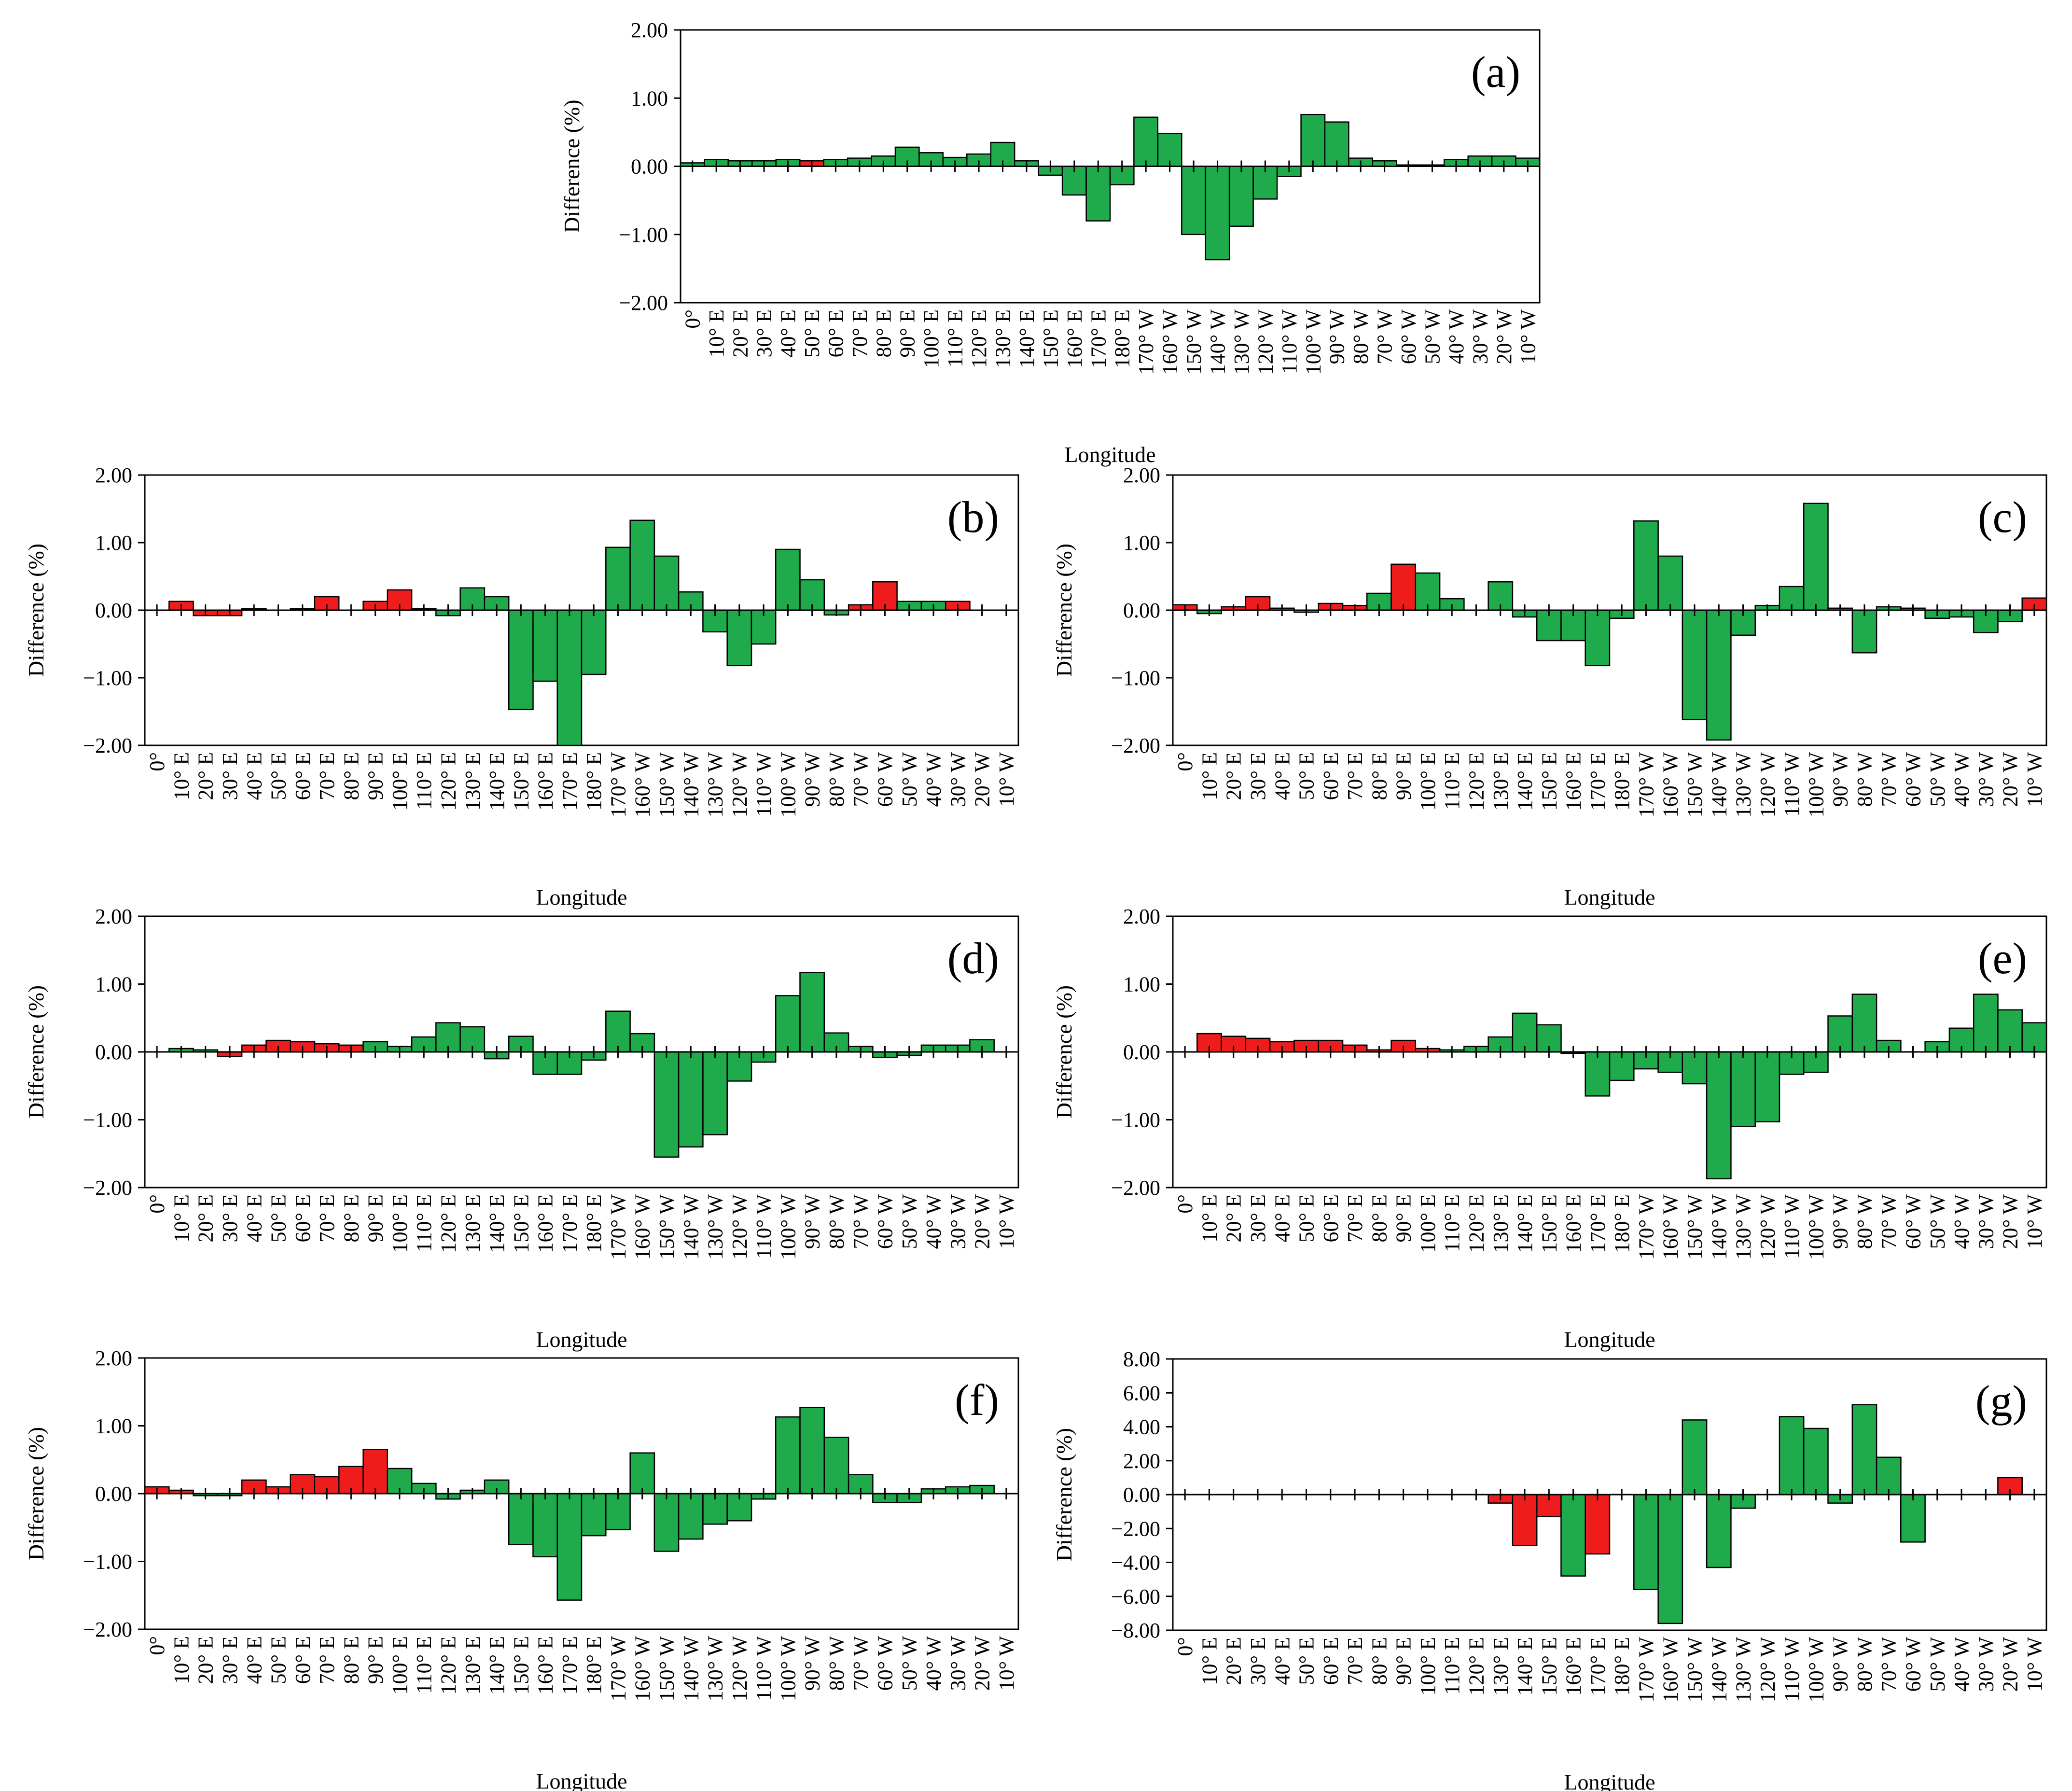 The height and width of the screenshot is (1791, 2072). Describe the element at coordinates (1404, 1661) in the screenshot. I see `x-tick-label: 90° E` at that location.